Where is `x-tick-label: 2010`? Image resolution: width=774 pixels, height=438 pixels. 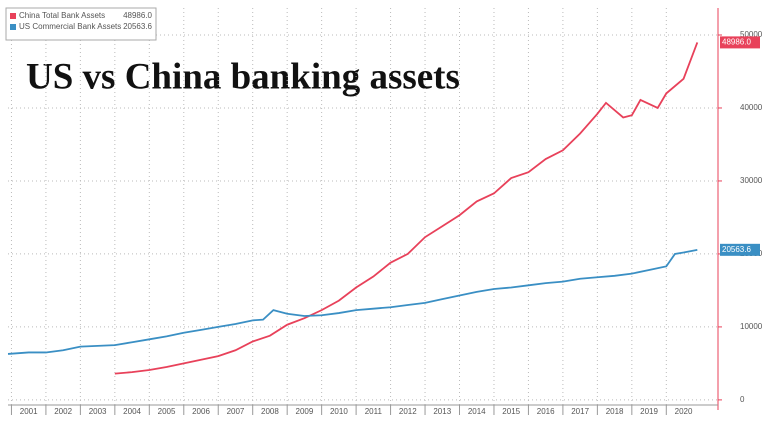 x-tick-label: 2010 is located at coordinates (339, 411).